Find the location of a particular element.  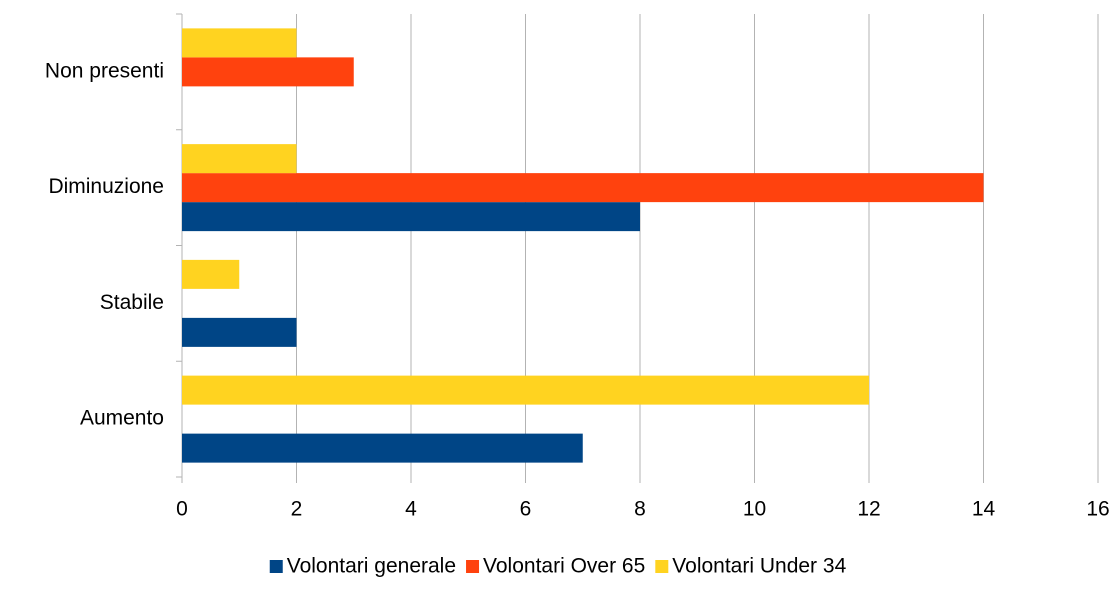

x-tick-label: 0 is located at coordinates (182, 509).